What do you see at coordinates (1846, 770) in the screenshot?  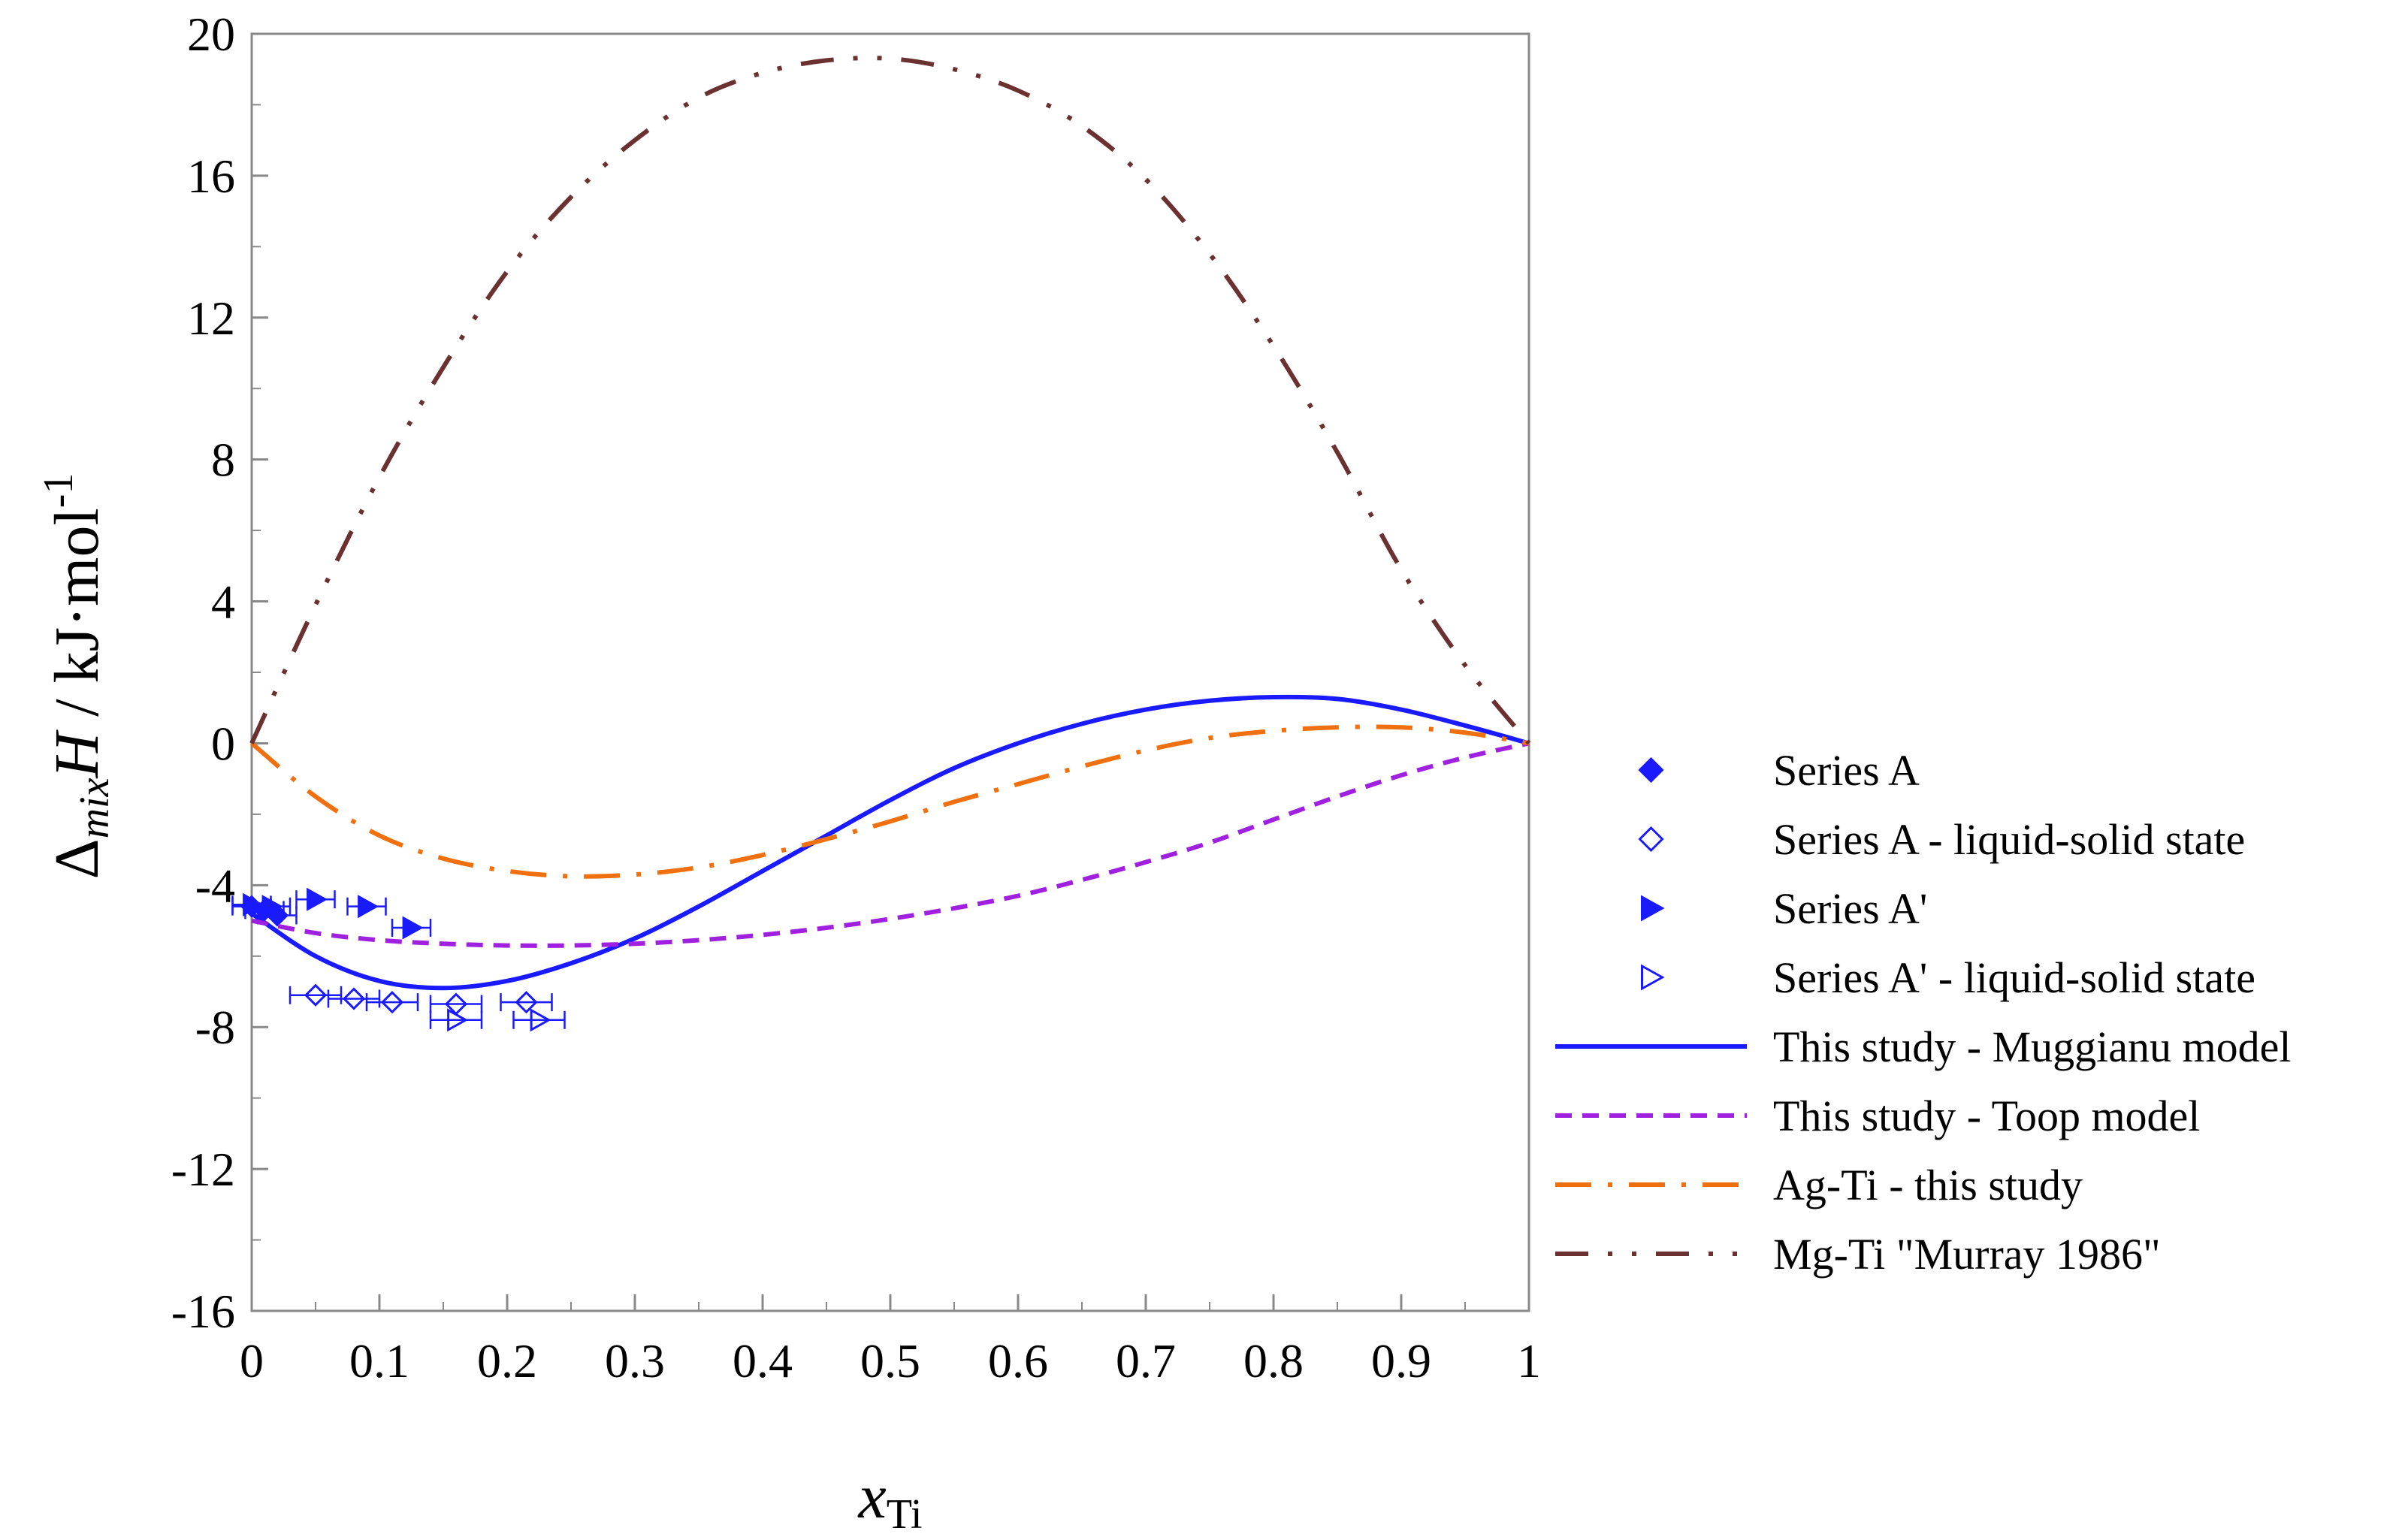 I see `legend-label: Series A` at bounding box center [1846, 770].